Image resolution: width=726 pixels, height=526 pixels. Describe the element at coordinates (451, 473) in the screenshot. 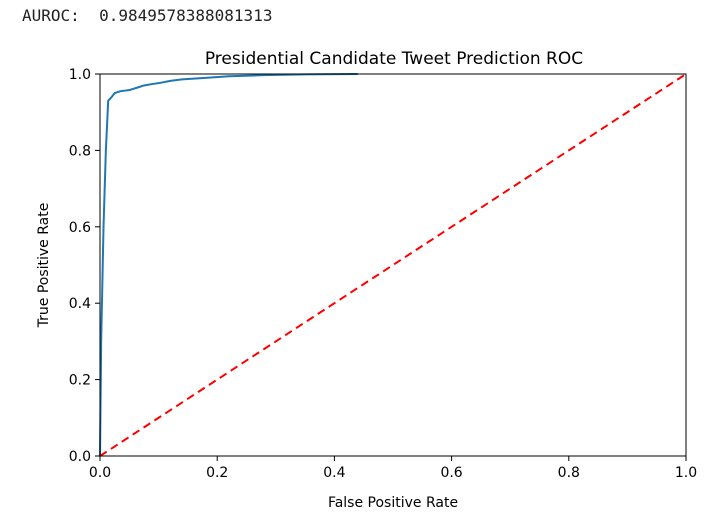

I see `x-tick-label: 0.6` at that location.